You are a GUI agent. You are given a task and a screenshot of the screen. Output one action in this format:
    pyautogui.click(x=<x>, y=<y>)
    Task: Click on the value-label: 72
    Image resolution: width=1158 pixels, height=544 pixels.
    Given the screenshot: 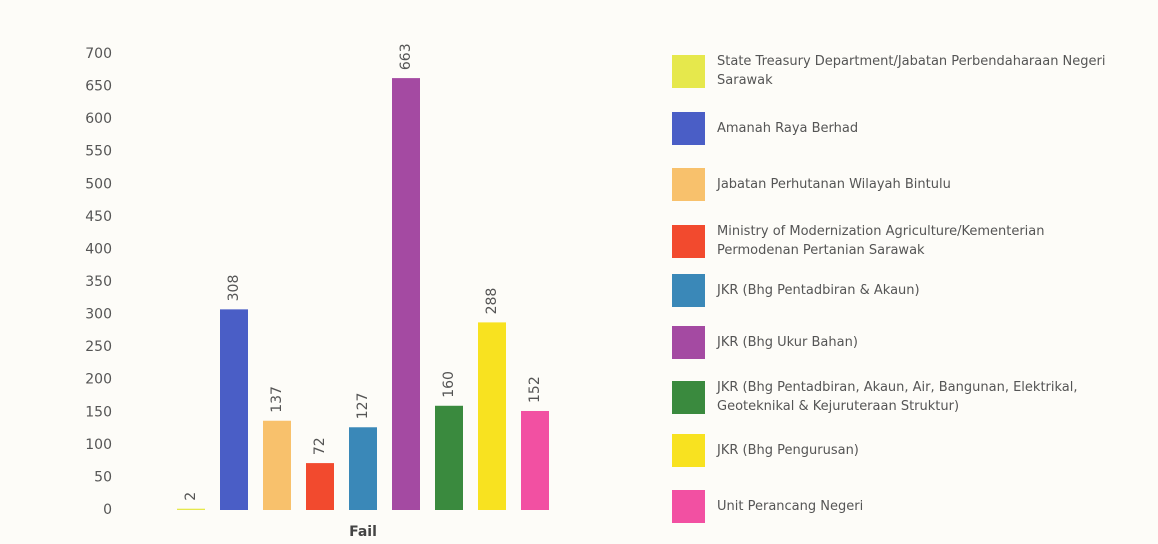 What is the action you would take?
    pyautogui.click(x=320, y=446)
    